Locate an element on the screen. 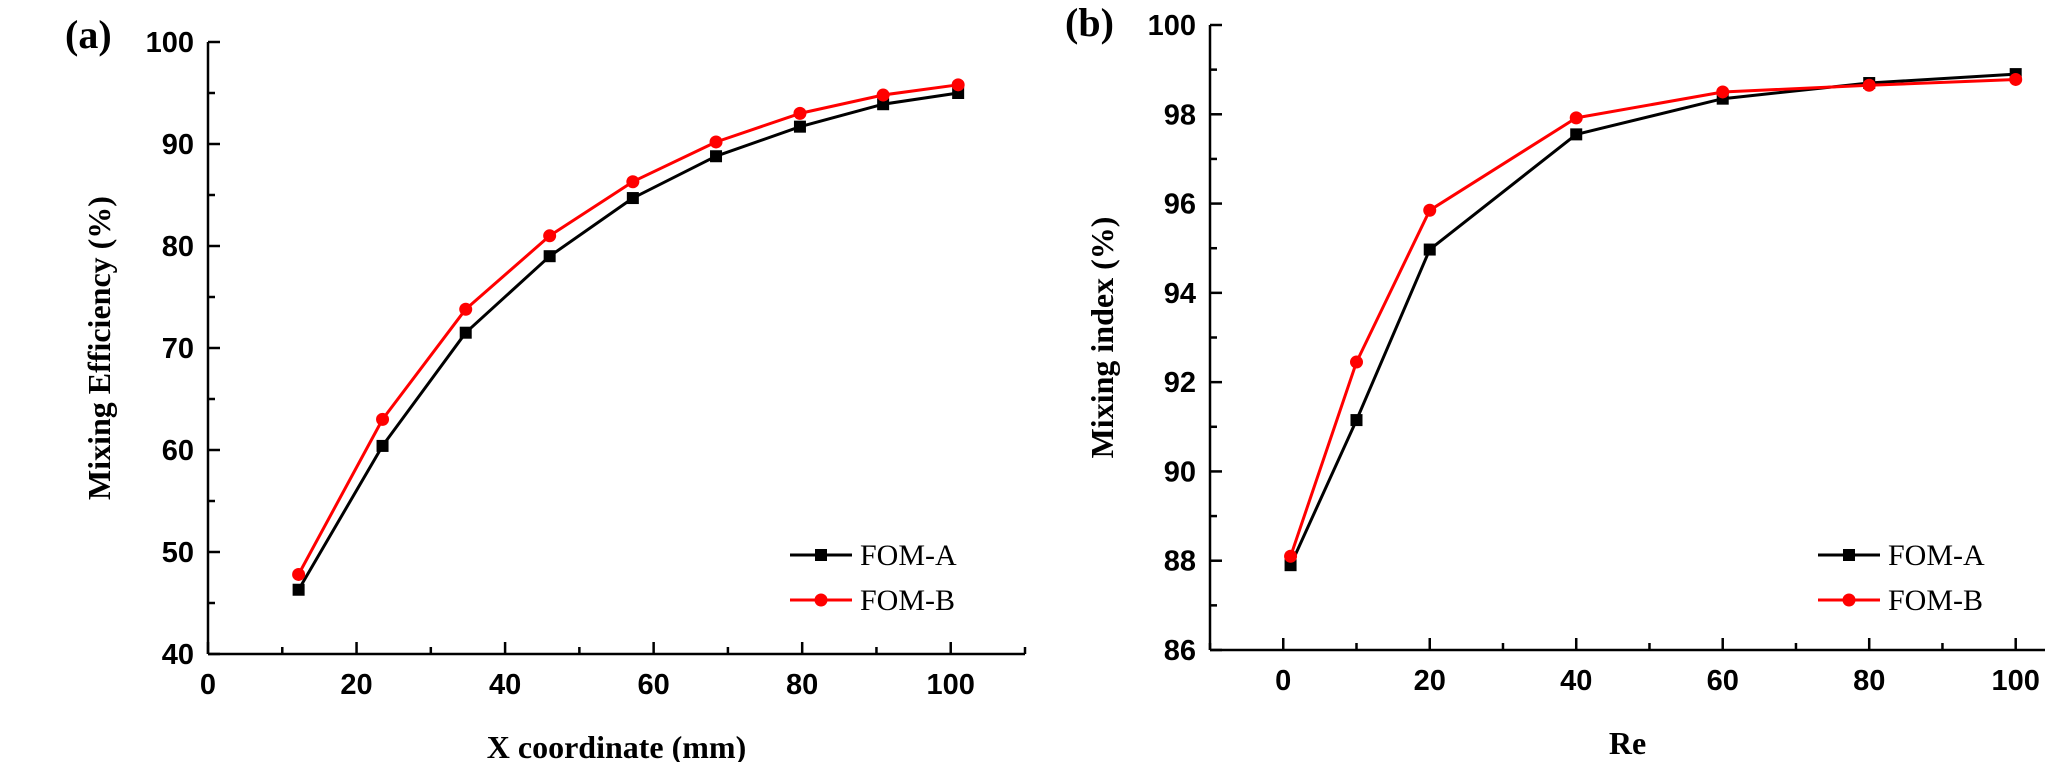 Image resolution: width=2058 pixels, height=762 pixels. legend-label-fom-b-a: FOM-B is located at coordinates (907, 600).